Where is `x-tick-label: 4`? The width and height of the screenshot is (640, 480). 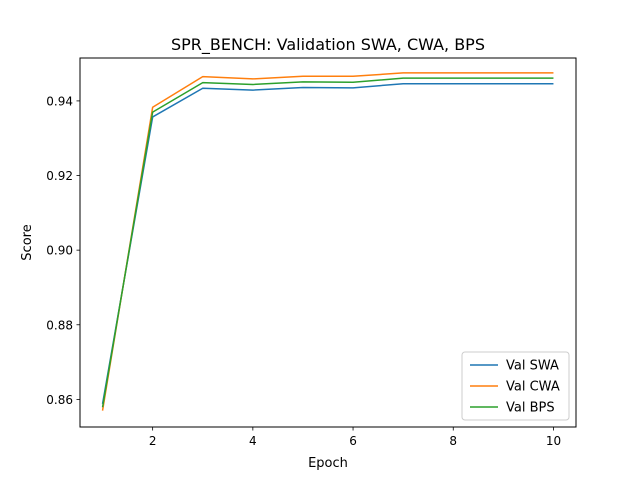 x-tick-label: 4 is located at coordinates (253, 441).